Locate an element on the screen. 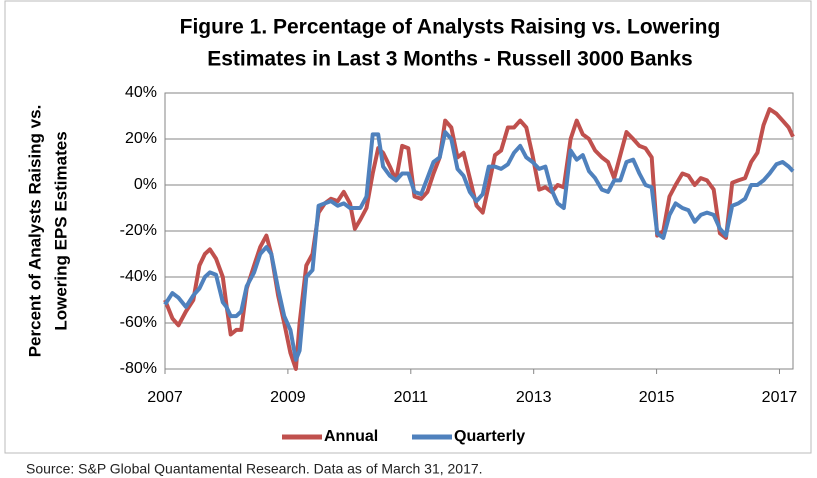 Image resolution: width=817 pixels, height=478 pixels. x-tick-label: 2015 is located at coordinates (657, 397).